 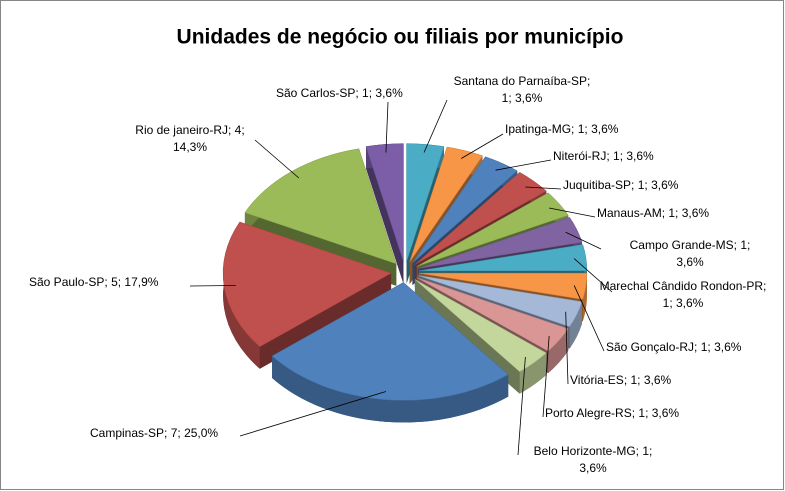 I want to click on label-part: Manaus-AM, so click(x=629, y=213).